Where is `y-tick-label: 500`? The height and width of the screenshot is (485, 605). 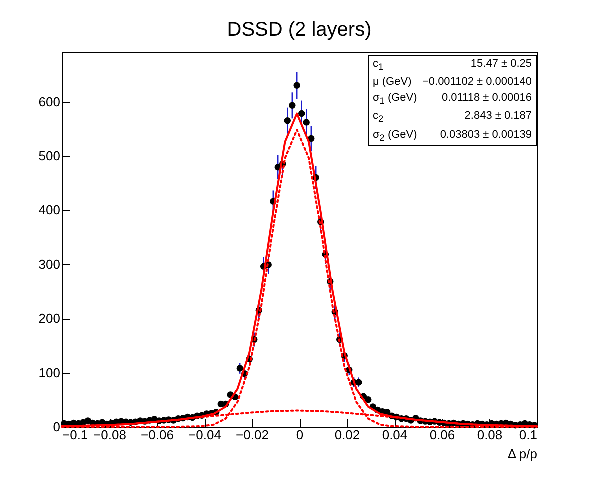 y-tick-label: 500 is located at coordinates (49, 156).